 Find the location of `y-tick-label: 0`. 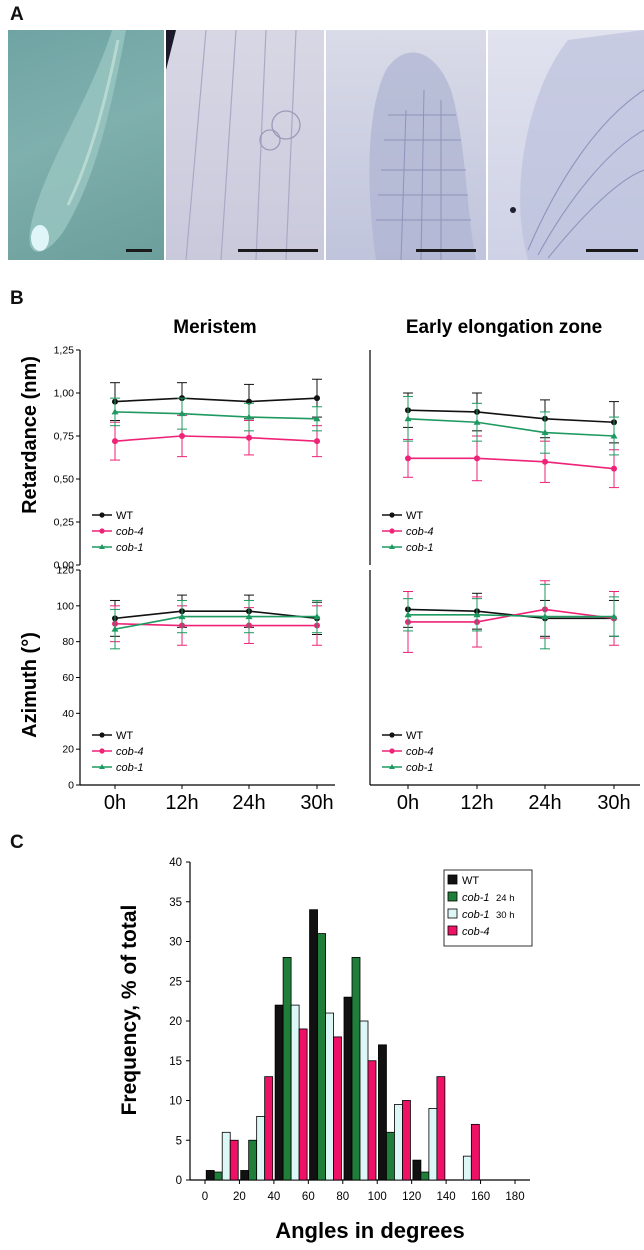

y-tick-label: 0 is located at coordinates (71, 786).